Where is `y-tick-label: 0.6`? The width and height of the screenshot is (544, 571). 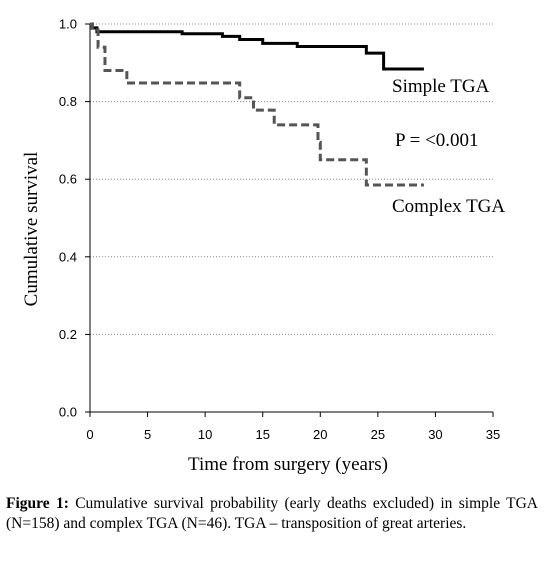
y-tick-label: 0.6 is located at coordinates (68, 179).